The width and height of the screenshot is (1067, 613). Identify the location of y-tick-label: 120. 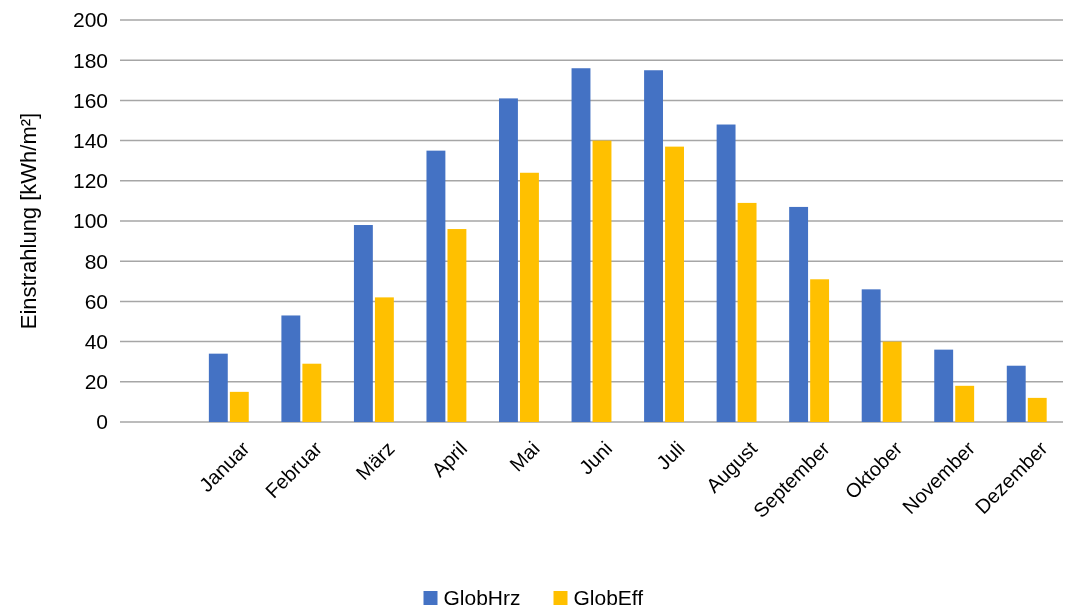
(90, 181).